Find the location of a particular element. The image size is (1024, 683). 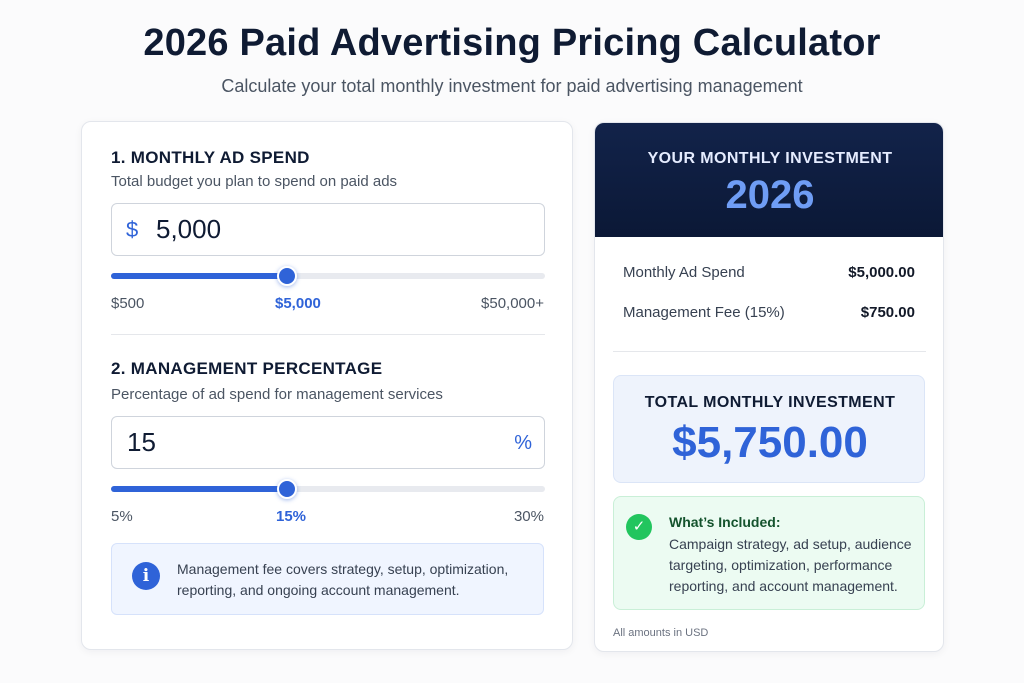

ad-spend-row-value: $5,000.00 is located at coordinates (881, 272).